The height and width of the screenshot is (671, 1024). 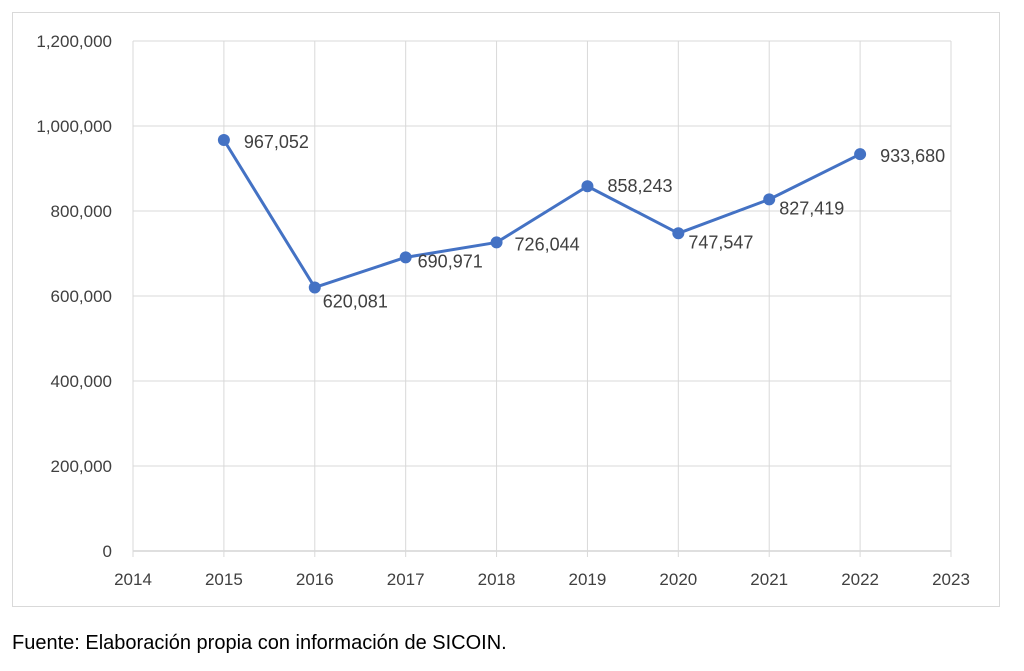 I want to click on x-tick-label: 2015, so click(x=224, y=579).